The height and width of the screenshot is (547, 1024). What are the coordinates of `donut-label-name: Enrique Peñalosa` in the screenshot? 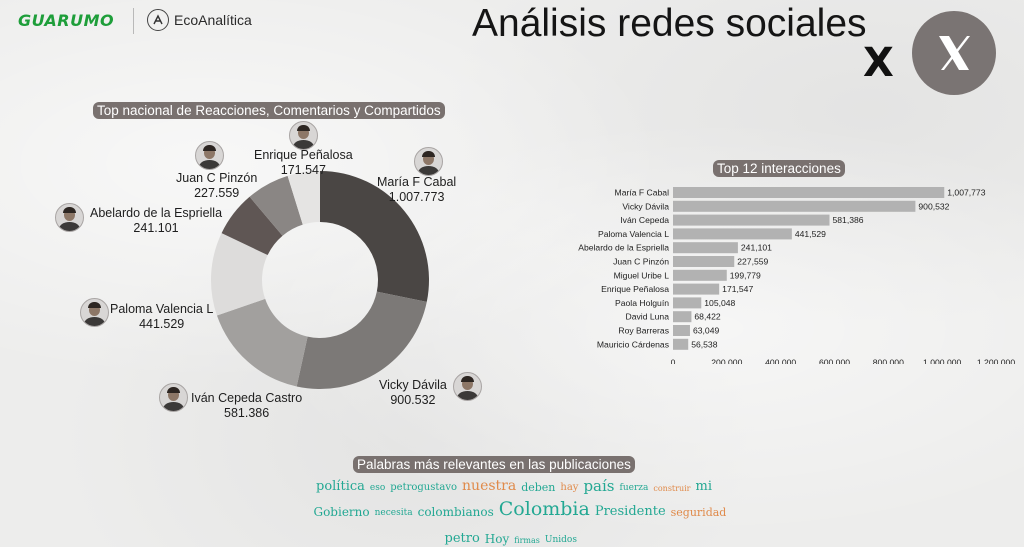 It's located at (303, 155).